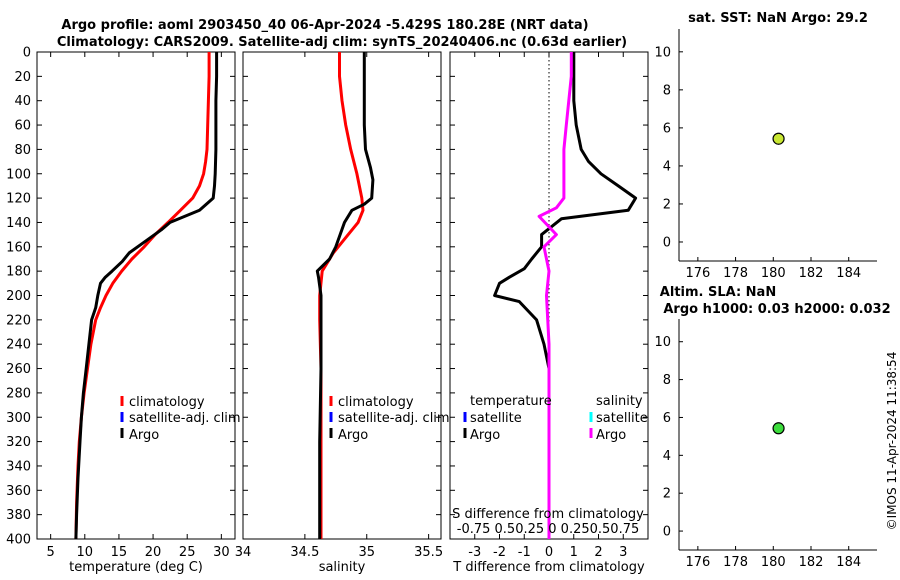  I want to click on x-tick-label: 1, so click(574, 552).